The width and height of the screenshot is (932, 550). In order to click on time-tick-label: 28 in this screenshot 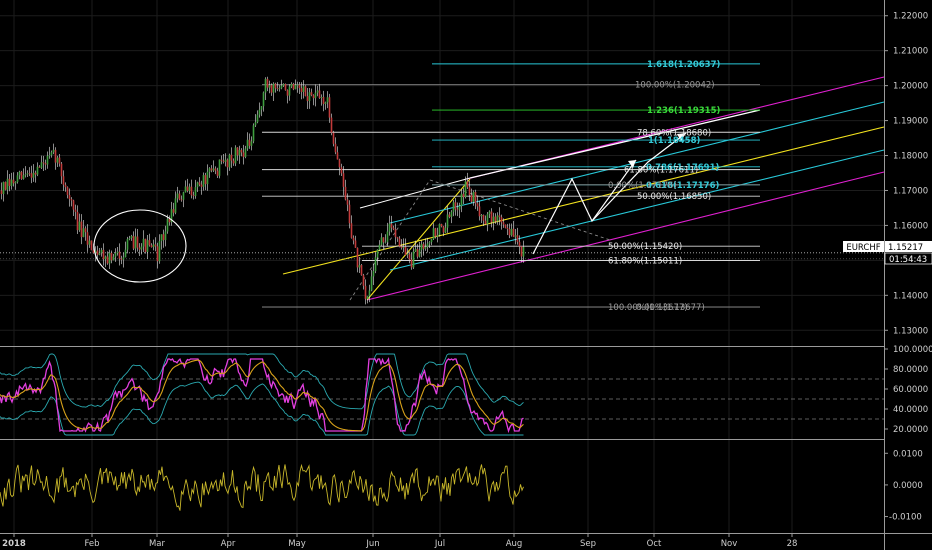, I will do `click(792, 544)`.